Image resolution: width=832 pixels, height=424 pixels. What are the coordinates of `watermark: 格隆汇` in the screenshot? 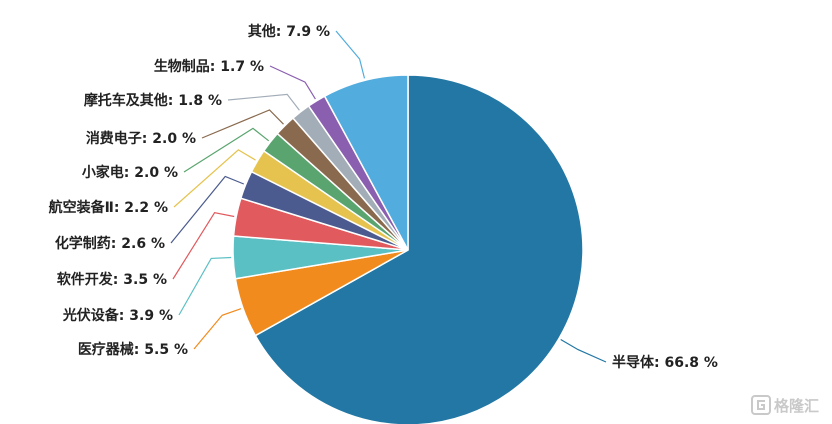 It's located at (785, 405).